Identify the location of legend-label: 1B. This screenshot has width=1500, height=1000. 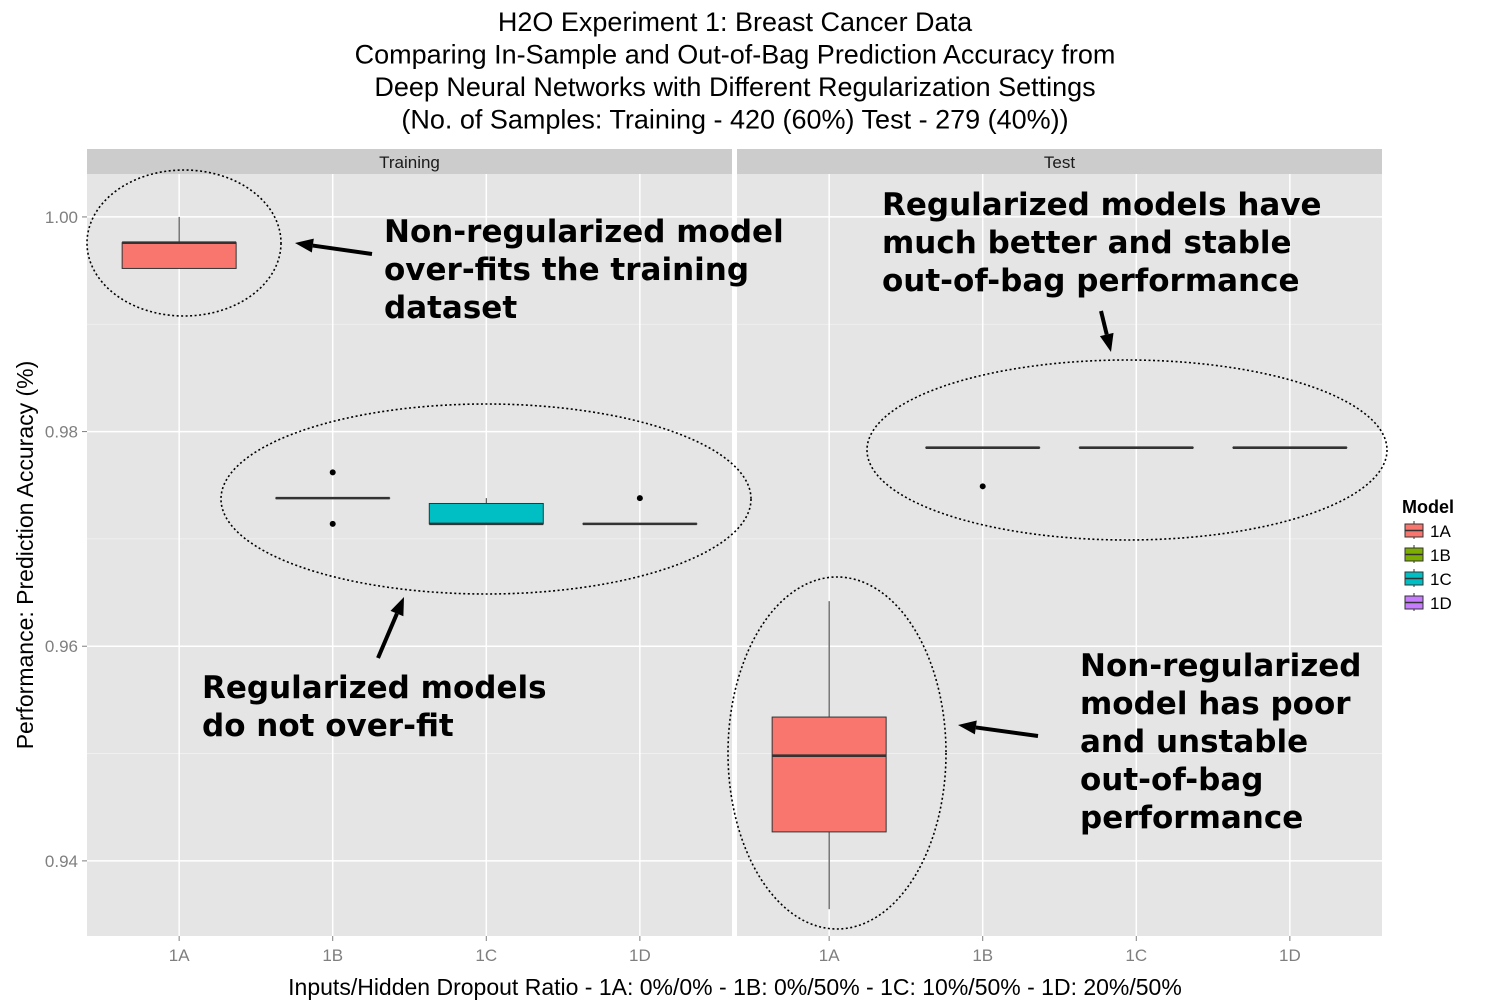
(1440, 555).